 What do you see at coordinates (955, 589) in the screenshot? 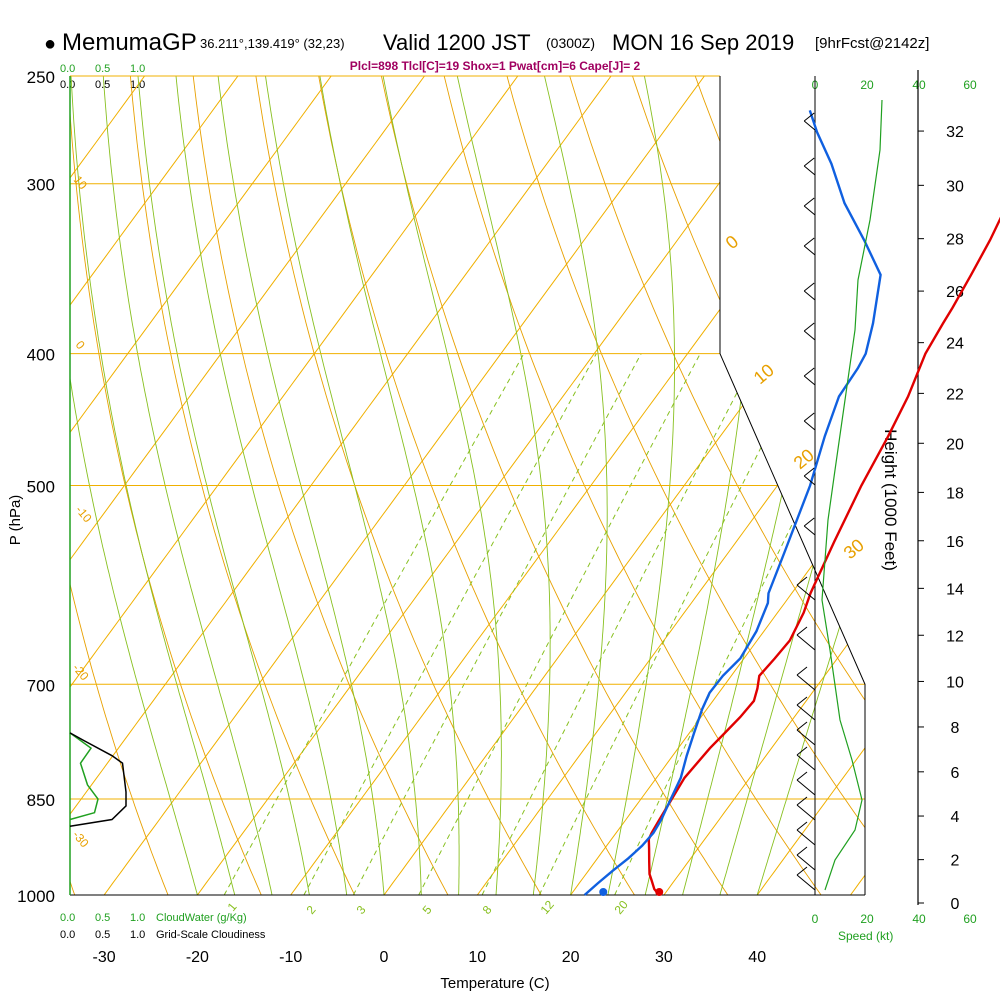
I see `height-tick-label: 14` at bounding box center [955, 589].